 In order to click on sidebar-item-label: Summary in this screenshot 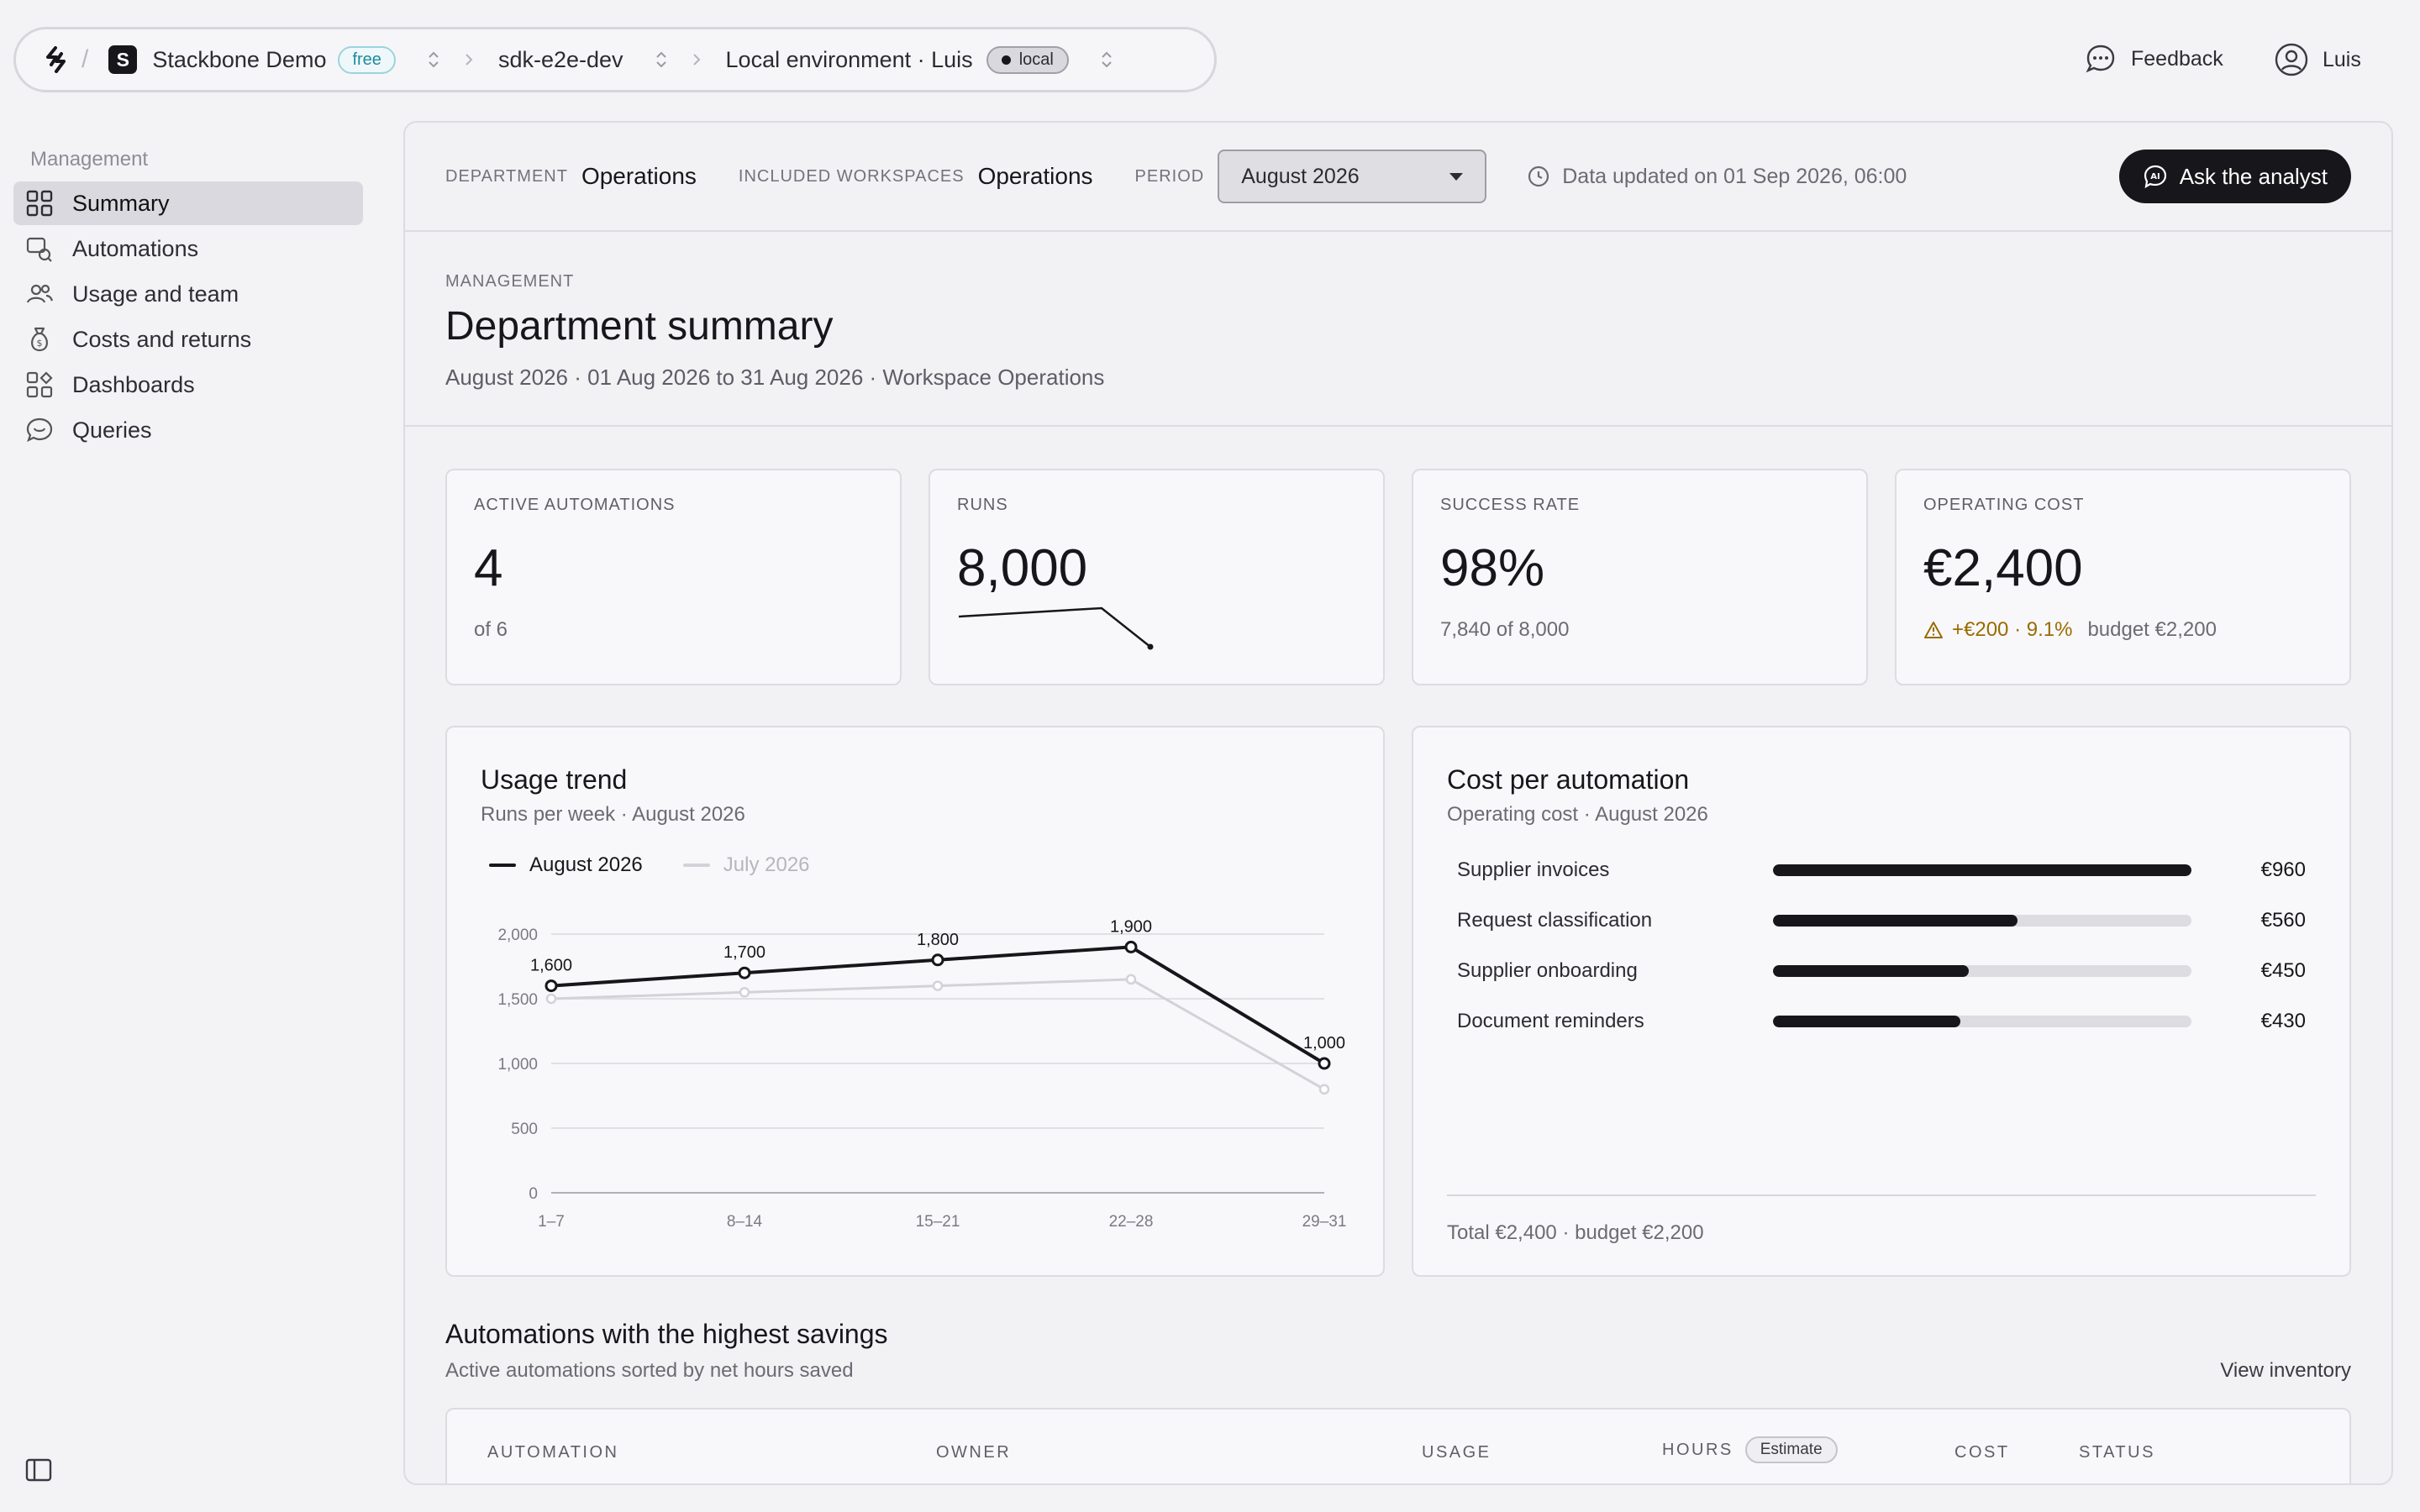, I will do `click(121, 203)`.